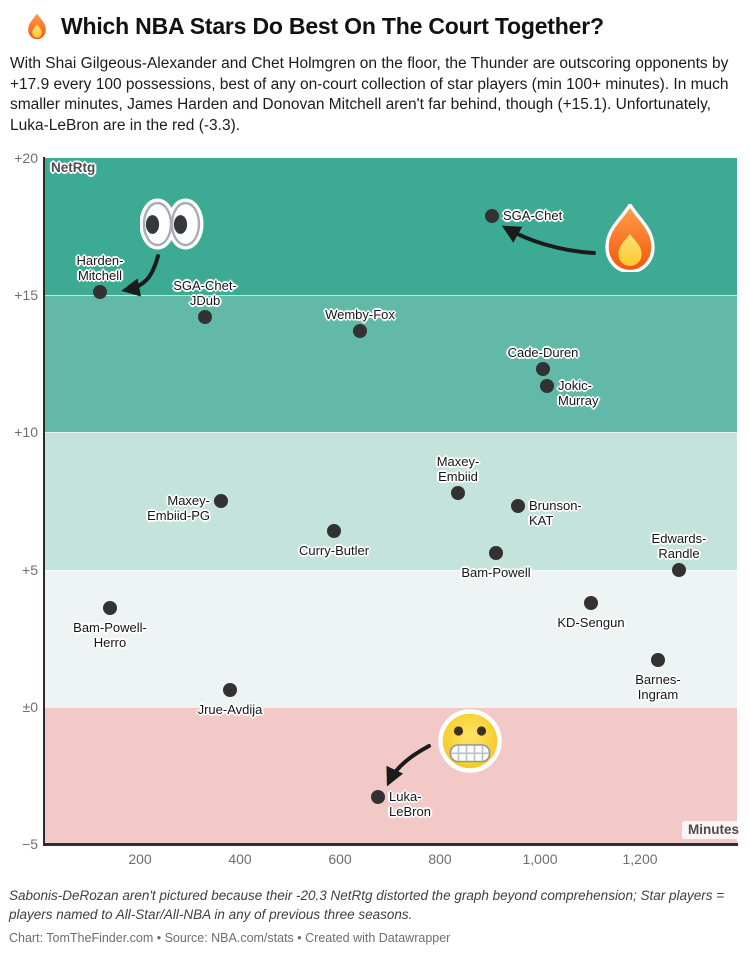 This screenshot has height=961, width=750. What do you see at coordinates (100, 292) in the screenshot?
I see `data-point-harden-mitchell` at bounding box center [100, 292].